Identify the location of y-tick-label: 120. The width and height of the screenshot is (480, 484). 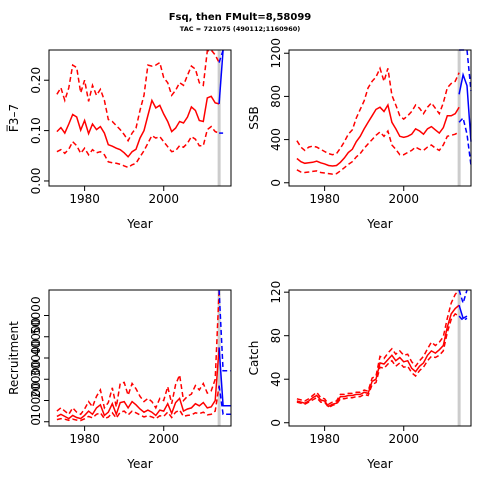
(276, 292).